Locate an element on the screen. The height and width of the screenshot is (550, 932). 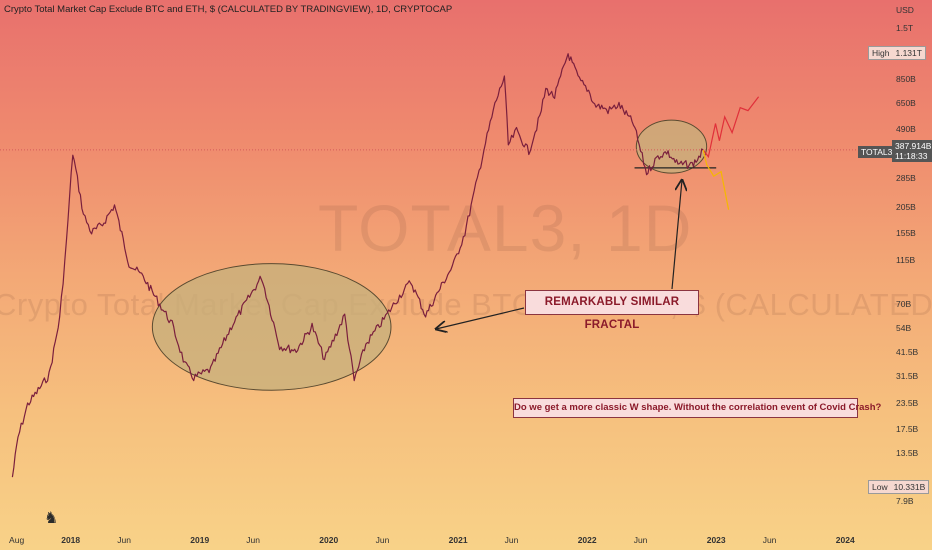
x-tick-label: 2024 is located at coordinates (845, 540).